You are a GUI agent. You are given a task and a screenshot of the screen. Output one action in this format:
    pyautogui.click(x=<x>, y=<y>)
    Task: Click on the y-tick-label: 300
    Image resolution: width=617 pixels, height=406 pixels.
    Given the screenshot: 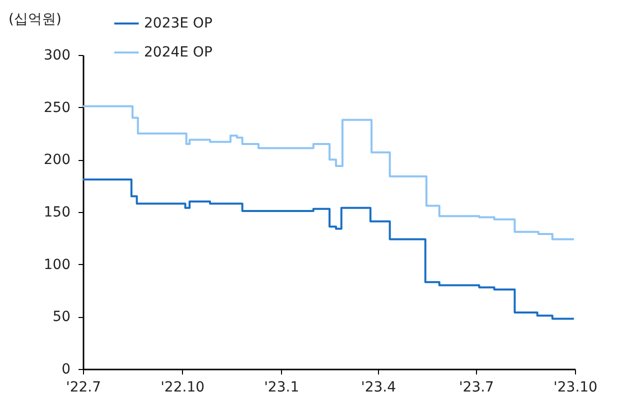 What is the action you would take?
    pyautogui.click(x=57, y=56)
    